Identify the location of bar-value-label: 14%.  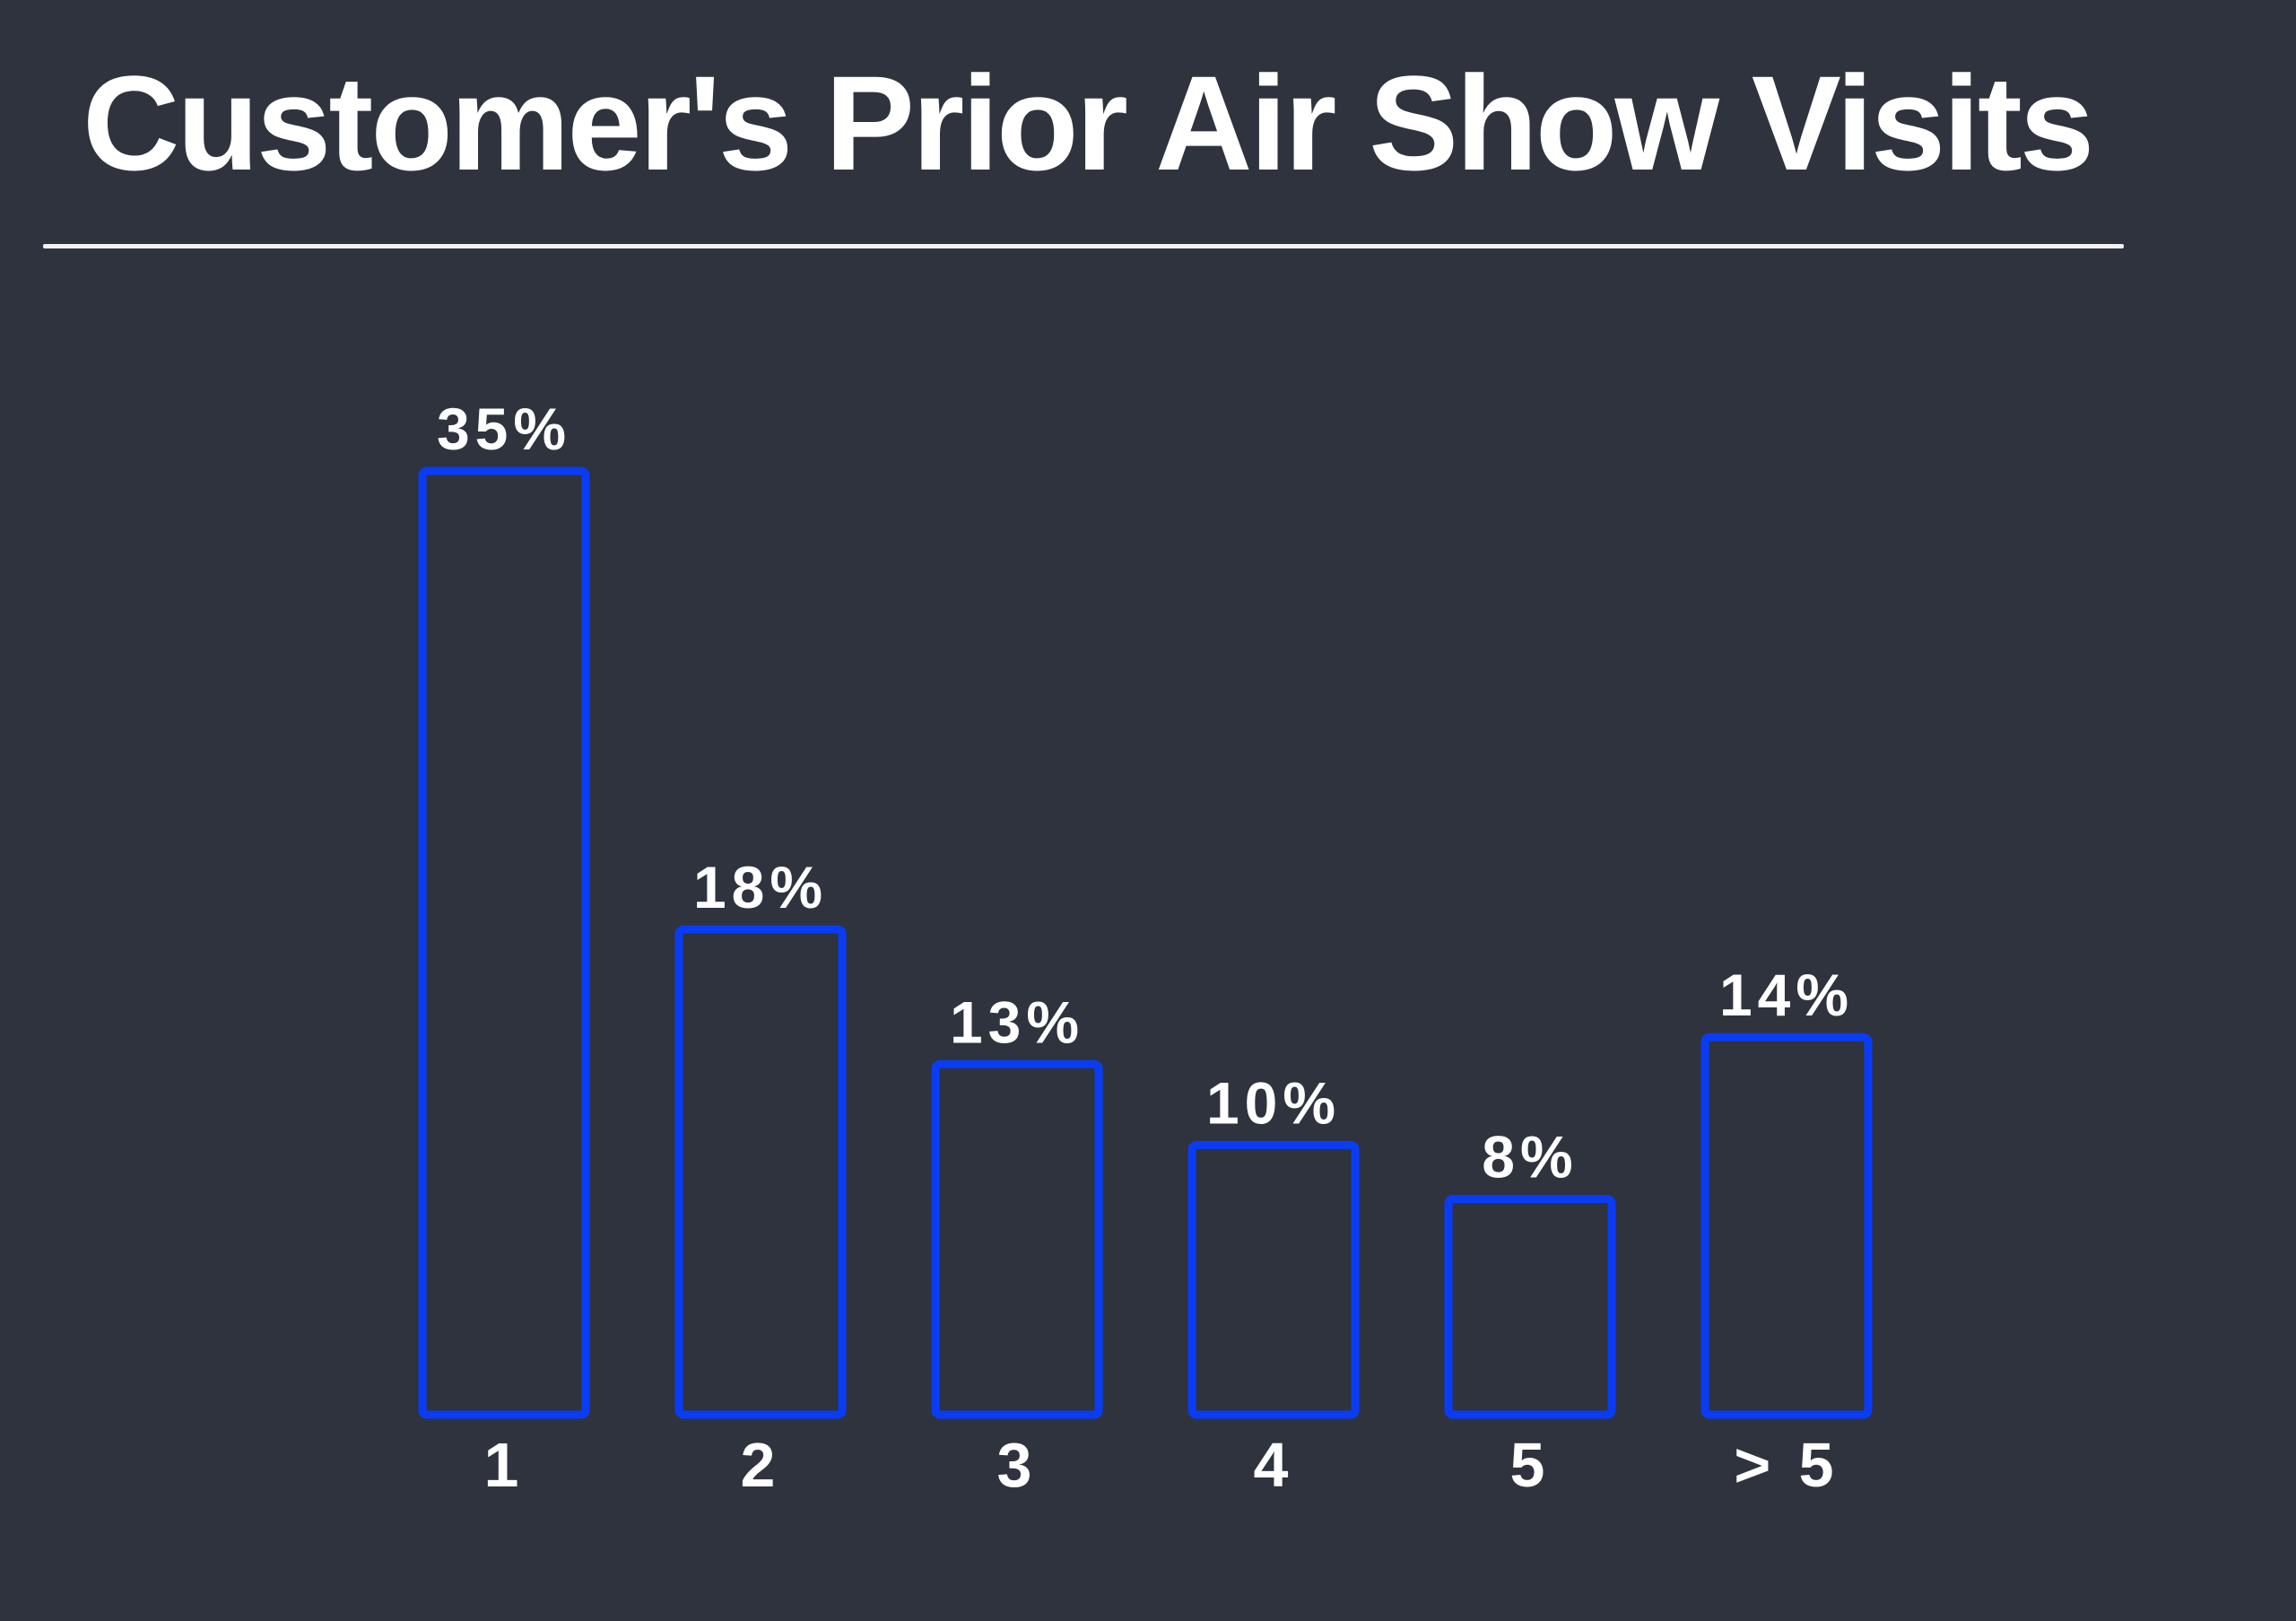
(1786, 995).